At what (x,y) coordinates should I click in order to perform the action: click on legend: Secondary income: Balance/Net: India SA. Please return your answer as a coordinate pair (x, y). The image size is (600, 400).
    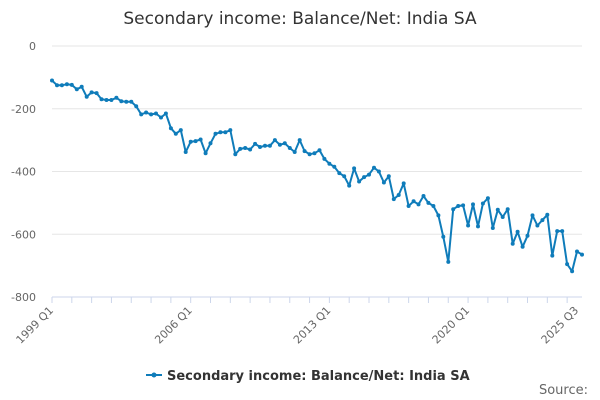
    Looking at the image, I should click on (308, 376).